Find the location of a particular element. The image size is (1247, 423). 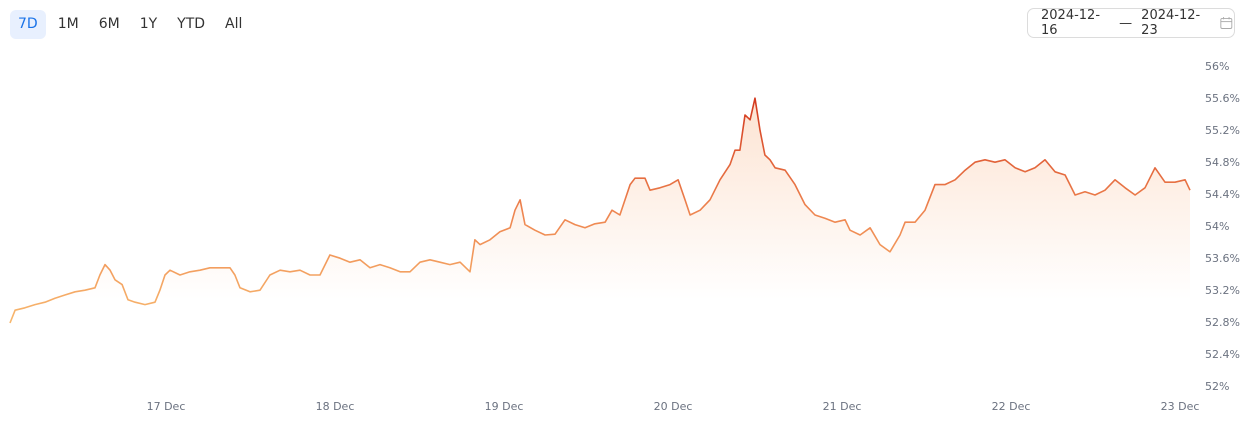

range-button: 7D is located at coordinates (28, 24).